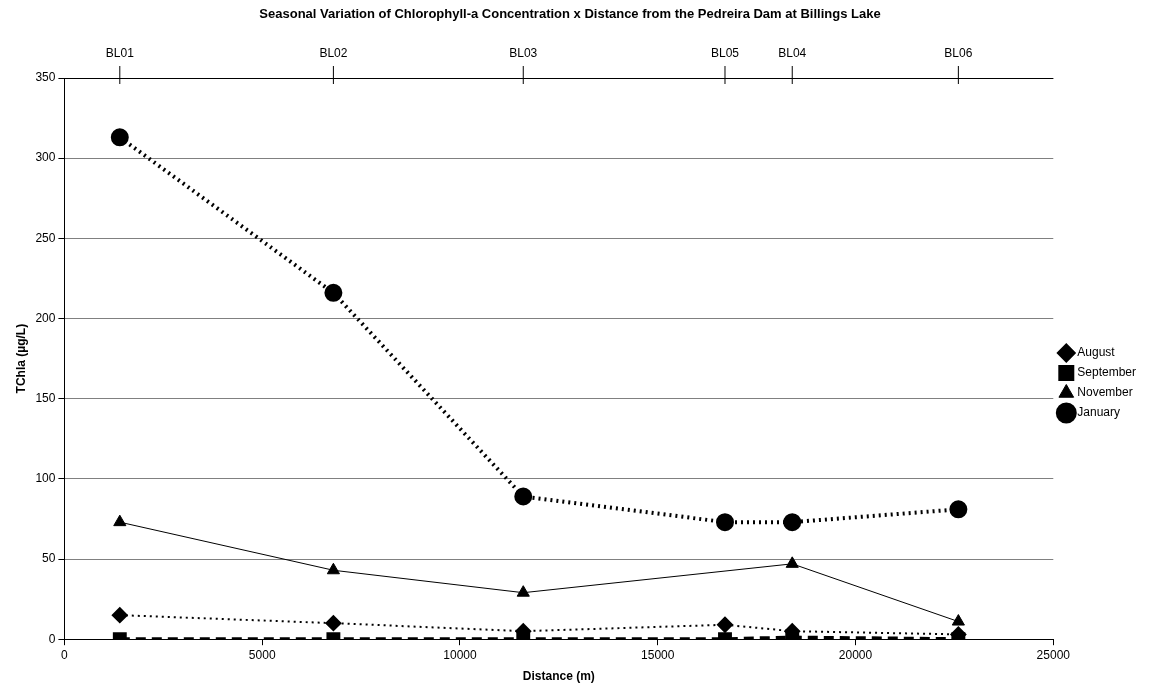  Describe the element at coordinates (658, 654) in the screenshot. I see `x-tick-label: 15000` at that location.